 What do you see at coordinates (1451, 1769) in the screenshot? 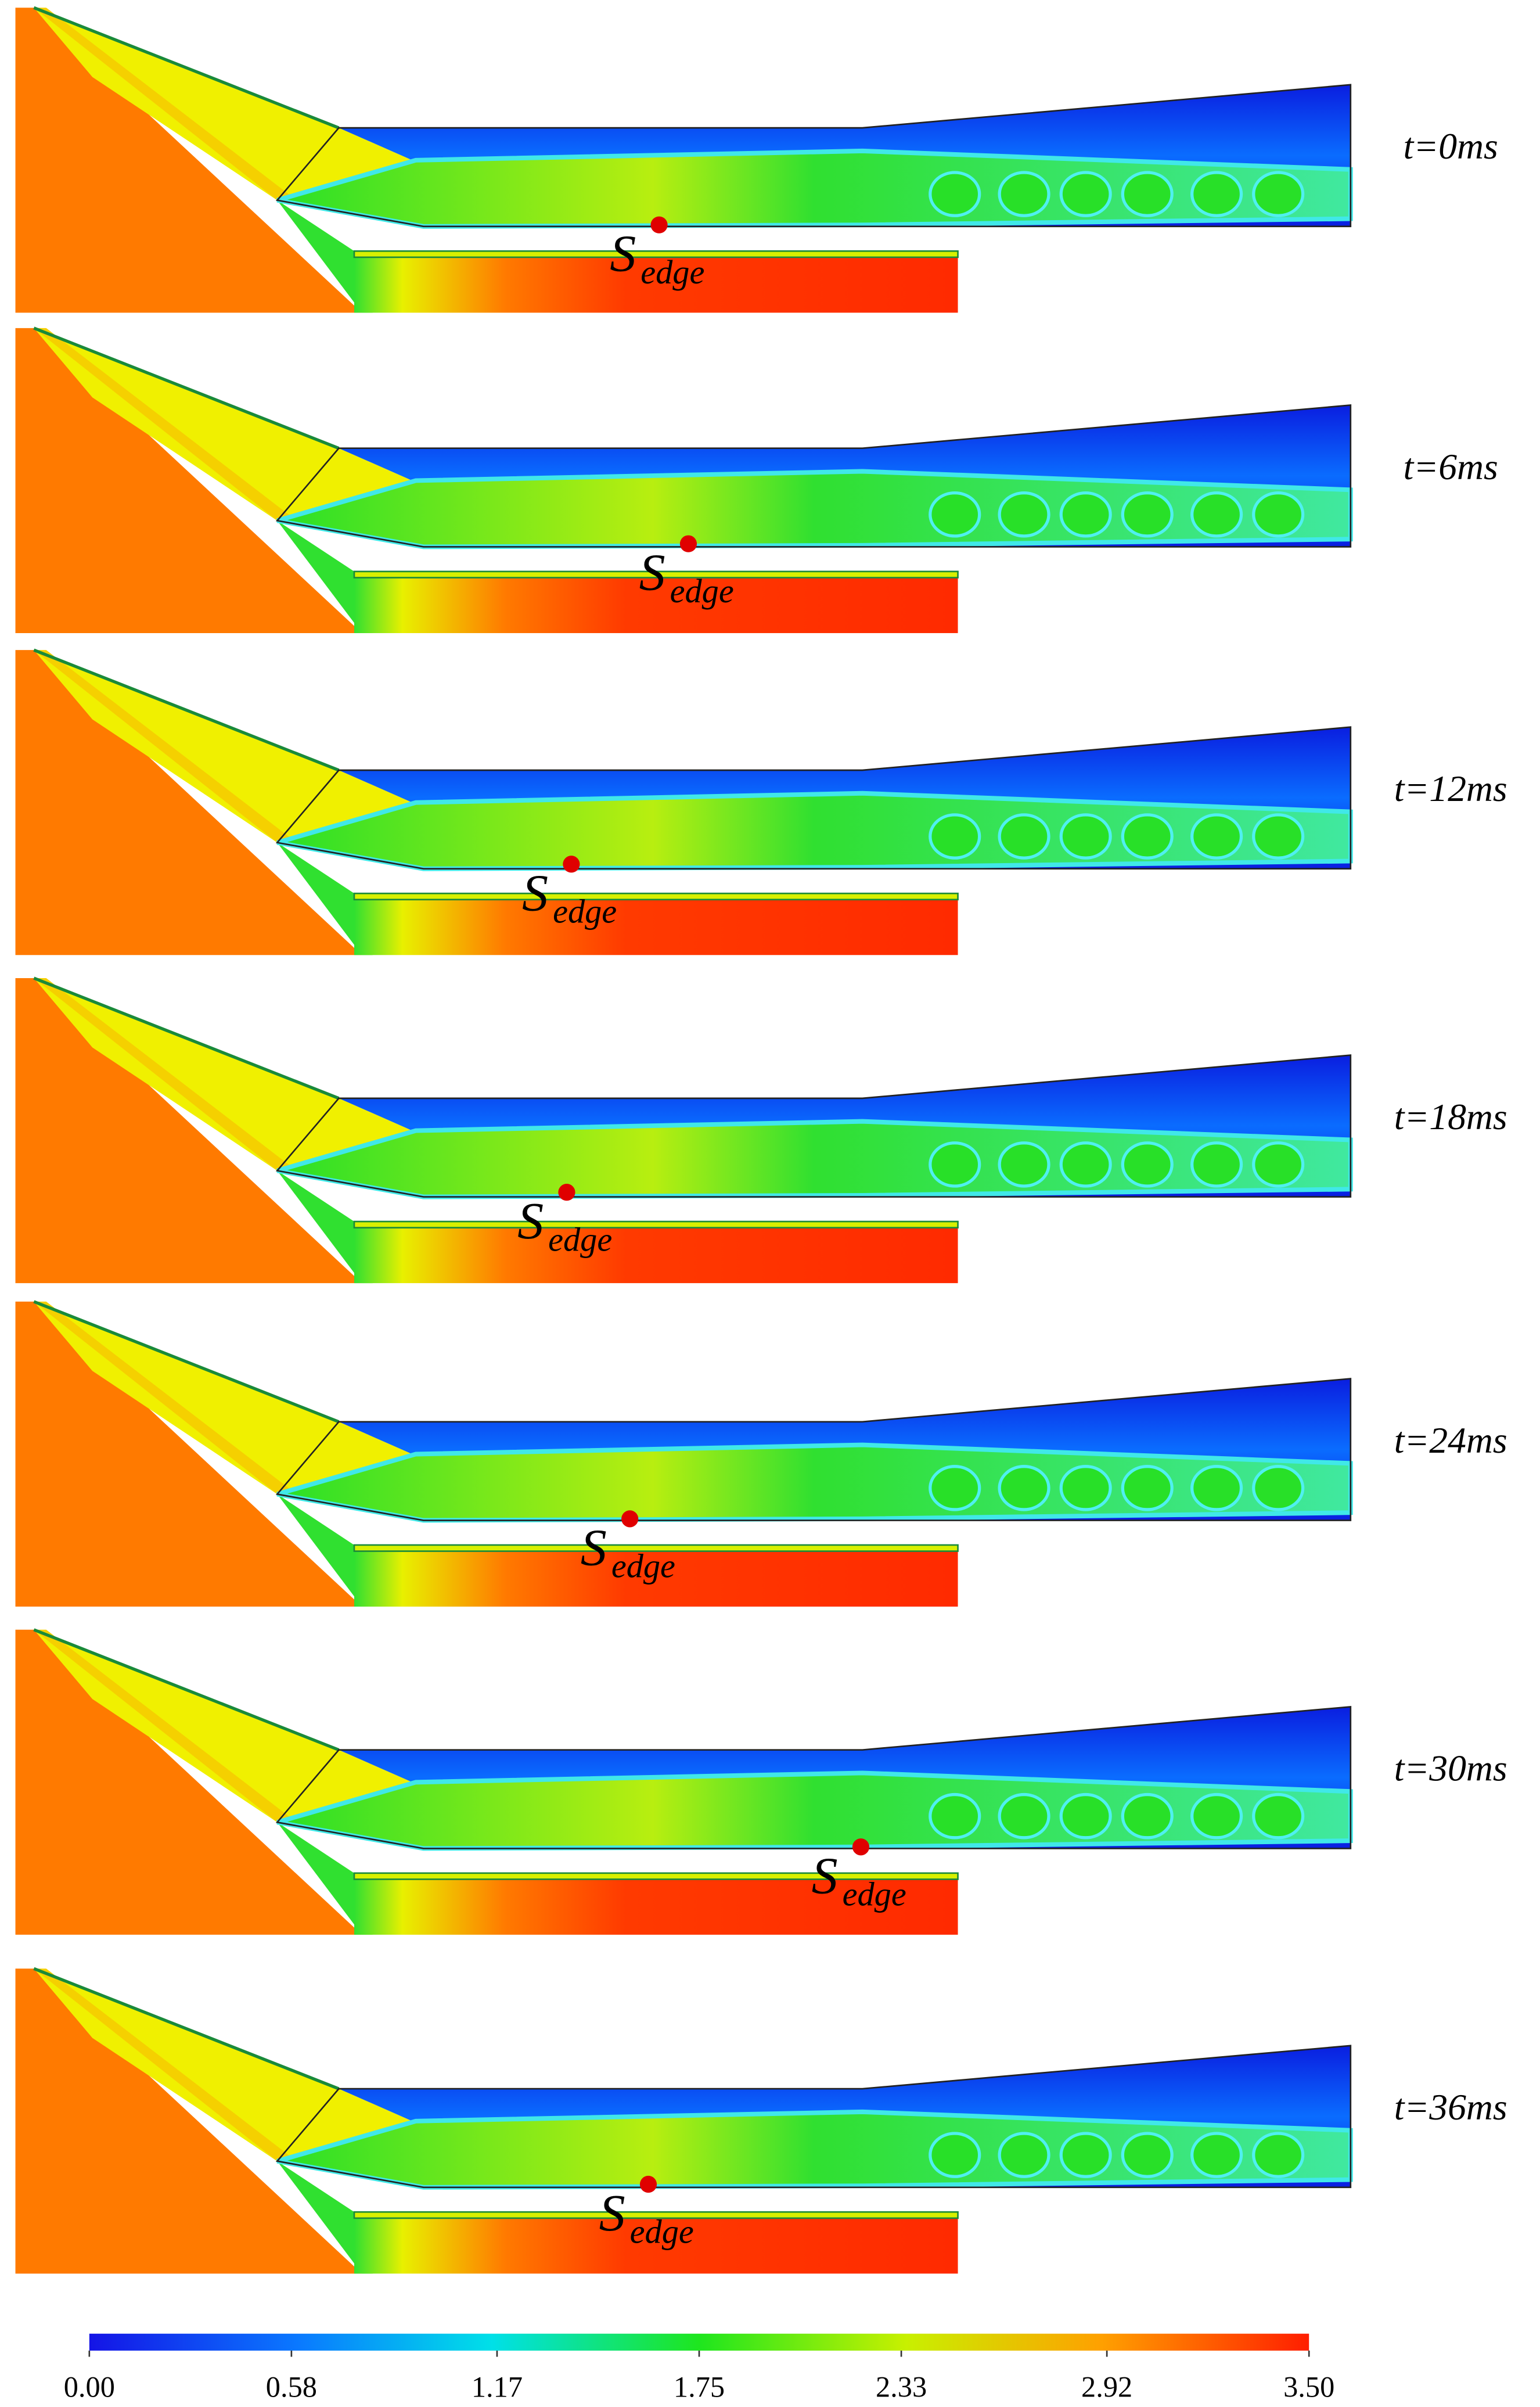
I see `time-label: t=30ms` at bounding box center [1451, 1769].